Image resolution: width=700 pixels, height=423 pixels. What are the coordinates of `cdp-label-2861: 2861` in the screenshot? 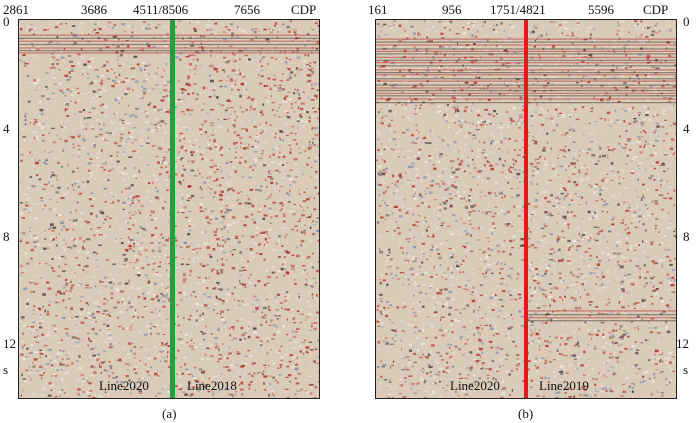 It's located at (16, 9).